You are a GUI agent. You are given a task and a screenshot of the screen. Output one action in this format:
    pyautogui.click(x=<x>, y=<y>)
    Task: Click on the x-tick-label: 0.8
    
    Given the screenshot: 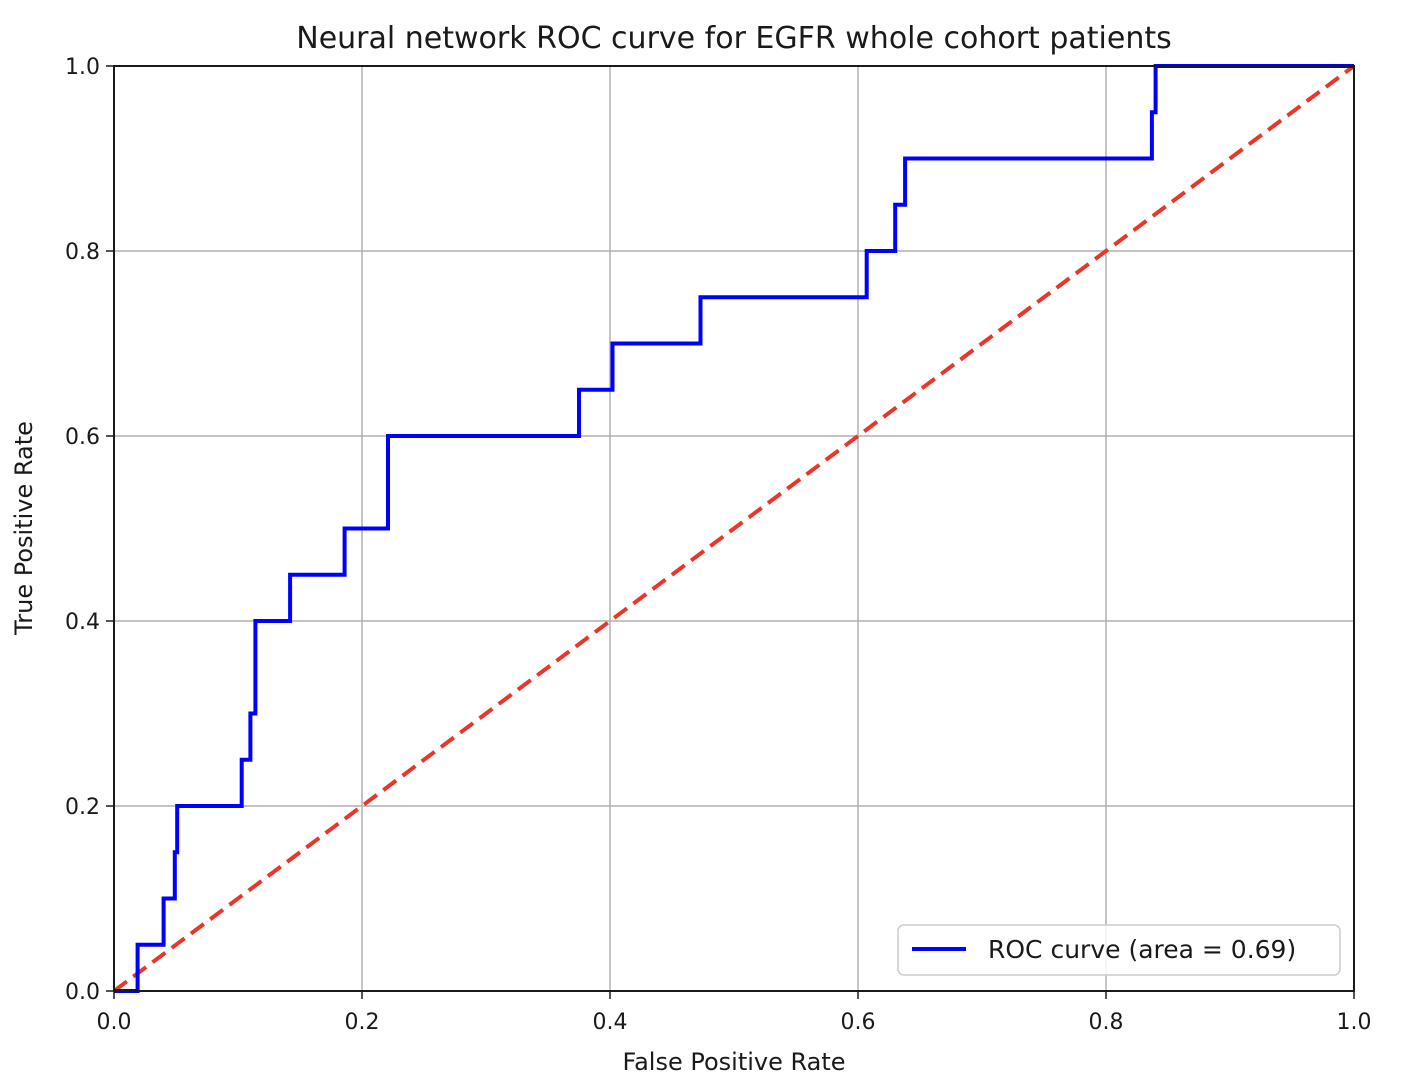 What is the action you would take?
    pyautogui.click(x=1106, y=1022)
    